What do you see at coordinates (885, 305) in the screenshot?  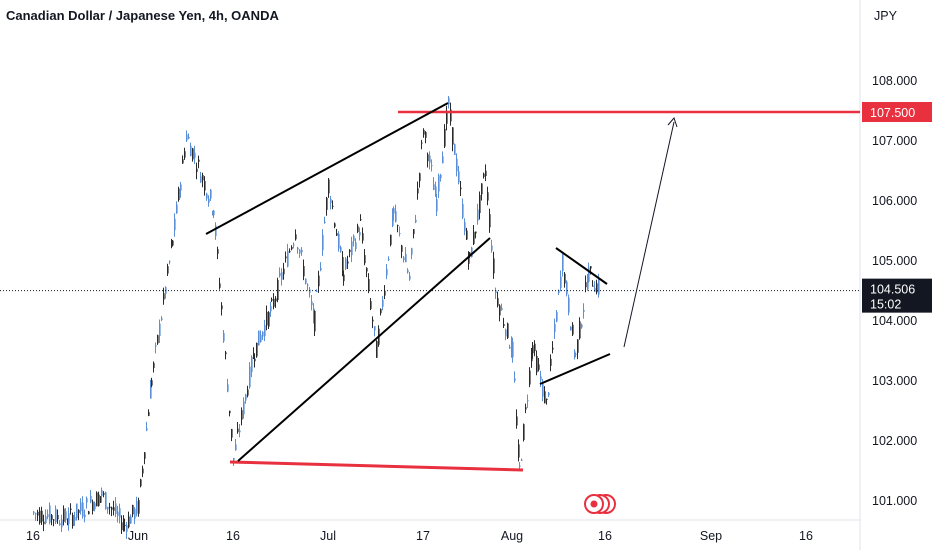 I see `countdown-timer: 15:02` at bounding box center [885, 305].